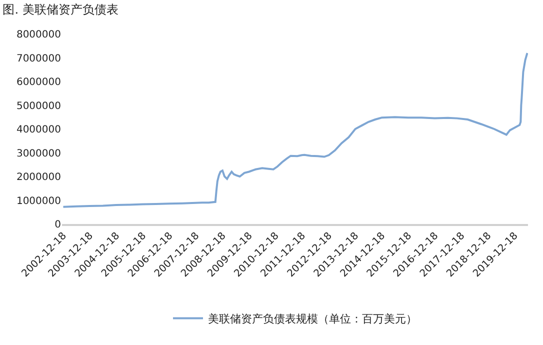  I want to click on y-tick-label: 2000000, so click(38, 177).